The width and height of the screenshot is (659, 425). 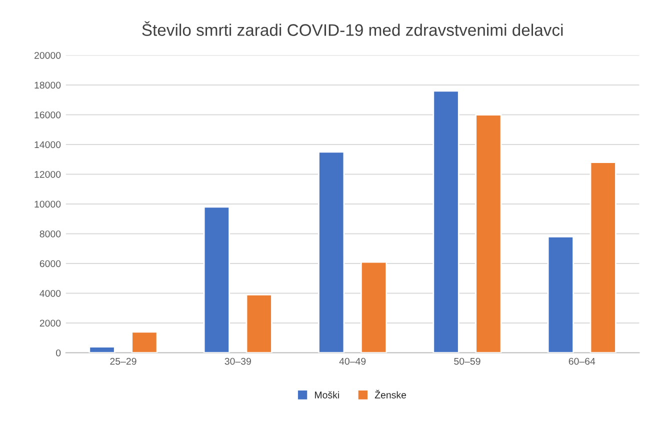 What do you see at coordinates (47, 204) in the screenshot?
I see `y-tick-label: 10000` at bounding box center [47, 204].